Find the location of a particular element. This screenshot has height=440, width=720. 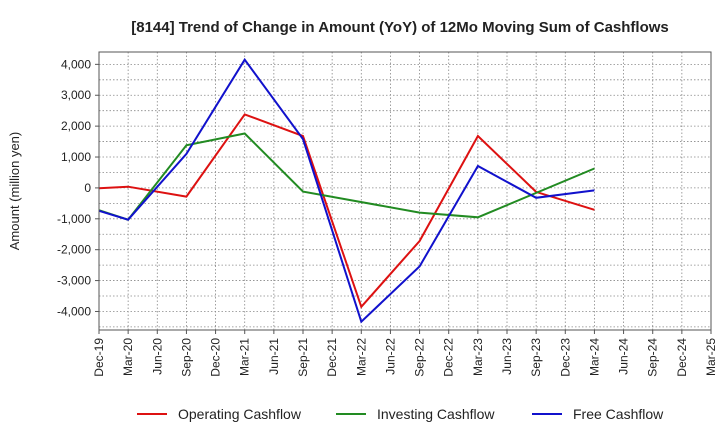

y-tick-label: -4,000 is located at coordinates (74, 311).